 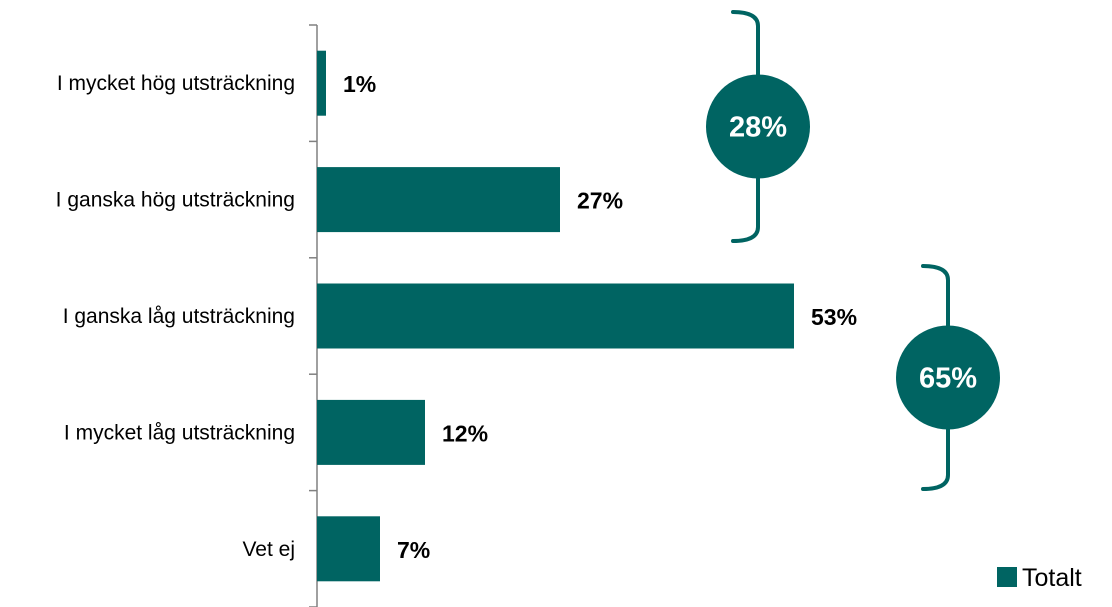 I want to click on category-label: I ganska hög utsträckning, so click(x=175, y=200).